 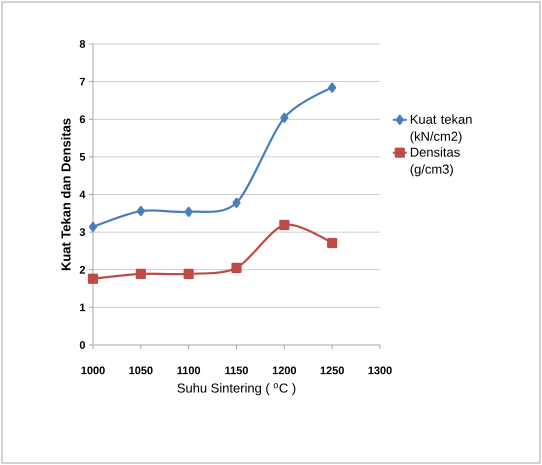 I want to click on x-tick-label: 1050, so click(x=141, y=370).